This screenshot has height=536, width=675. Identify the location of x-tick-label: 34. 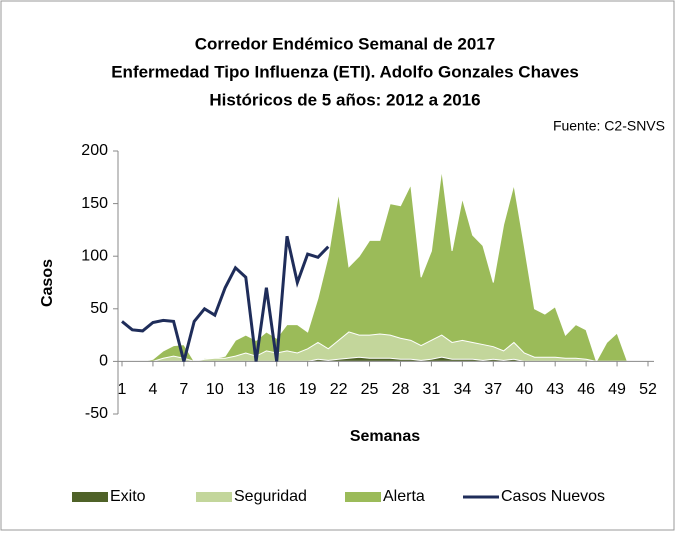
(462, 389).